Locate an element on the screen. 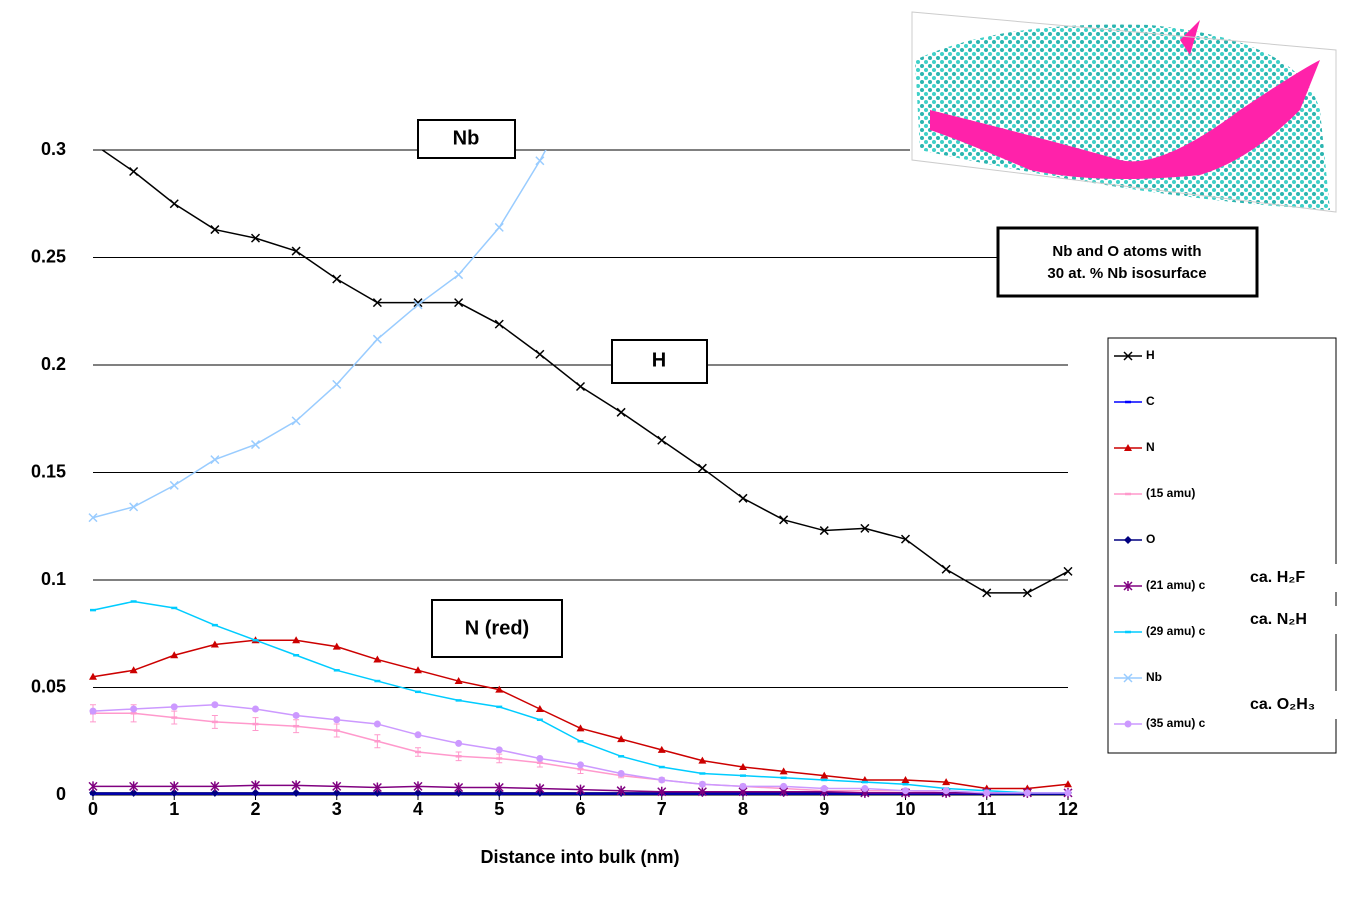 The height and width of the screenshot is (898, 1349). legend-label: (29 amu) c is located at coordinates (1176, 631).